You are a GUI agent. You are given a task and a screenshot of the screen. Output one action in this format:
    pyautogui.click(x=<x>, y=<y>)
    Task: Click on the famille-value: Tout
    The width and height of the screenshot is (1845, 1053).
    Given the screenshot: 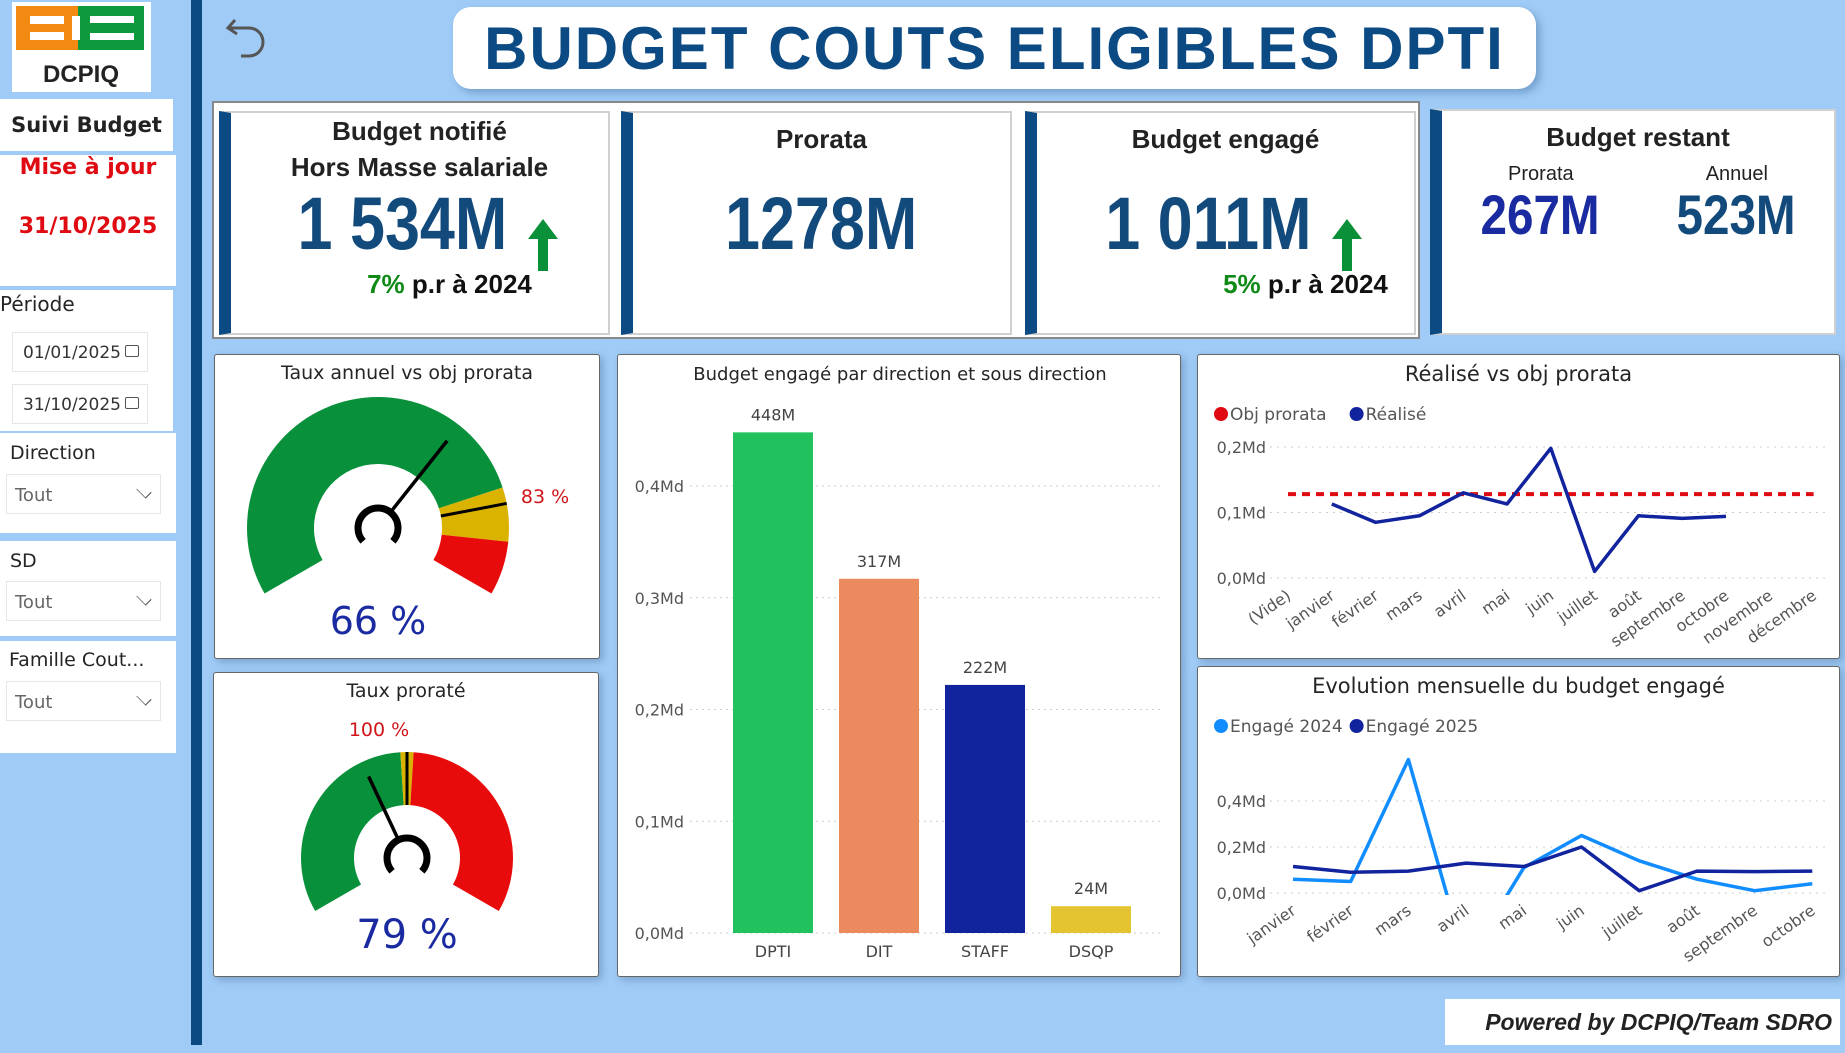 What is the action you would take?
    pyautogui.click(x=34, y=702)
    